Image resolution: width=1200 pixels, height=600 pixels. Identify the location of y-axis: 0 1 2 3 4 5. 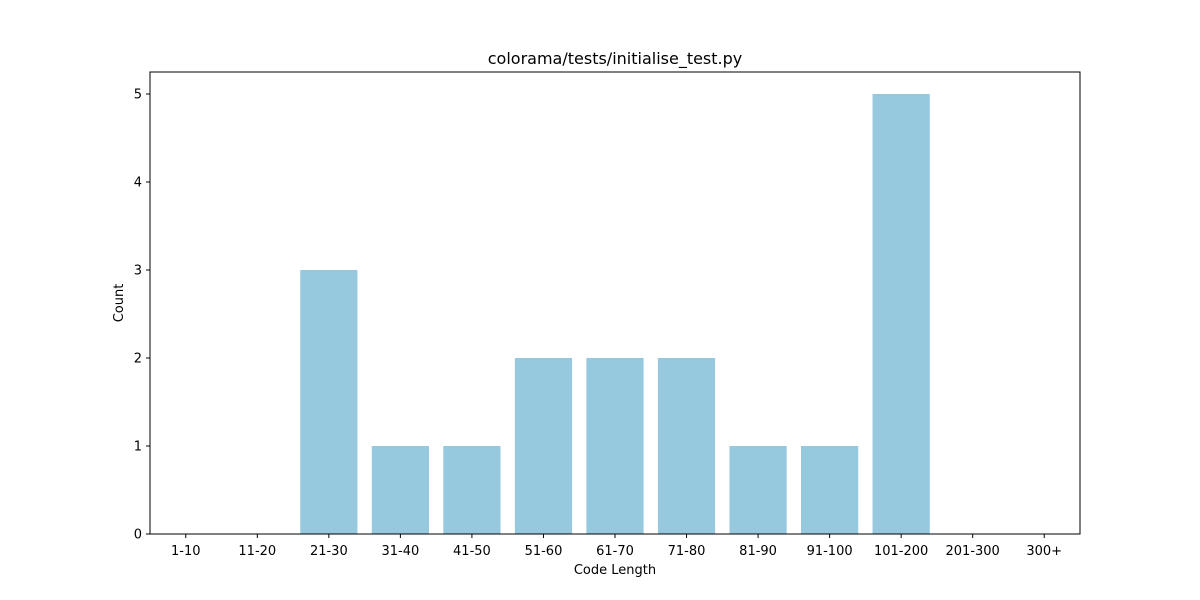
(142, 315).